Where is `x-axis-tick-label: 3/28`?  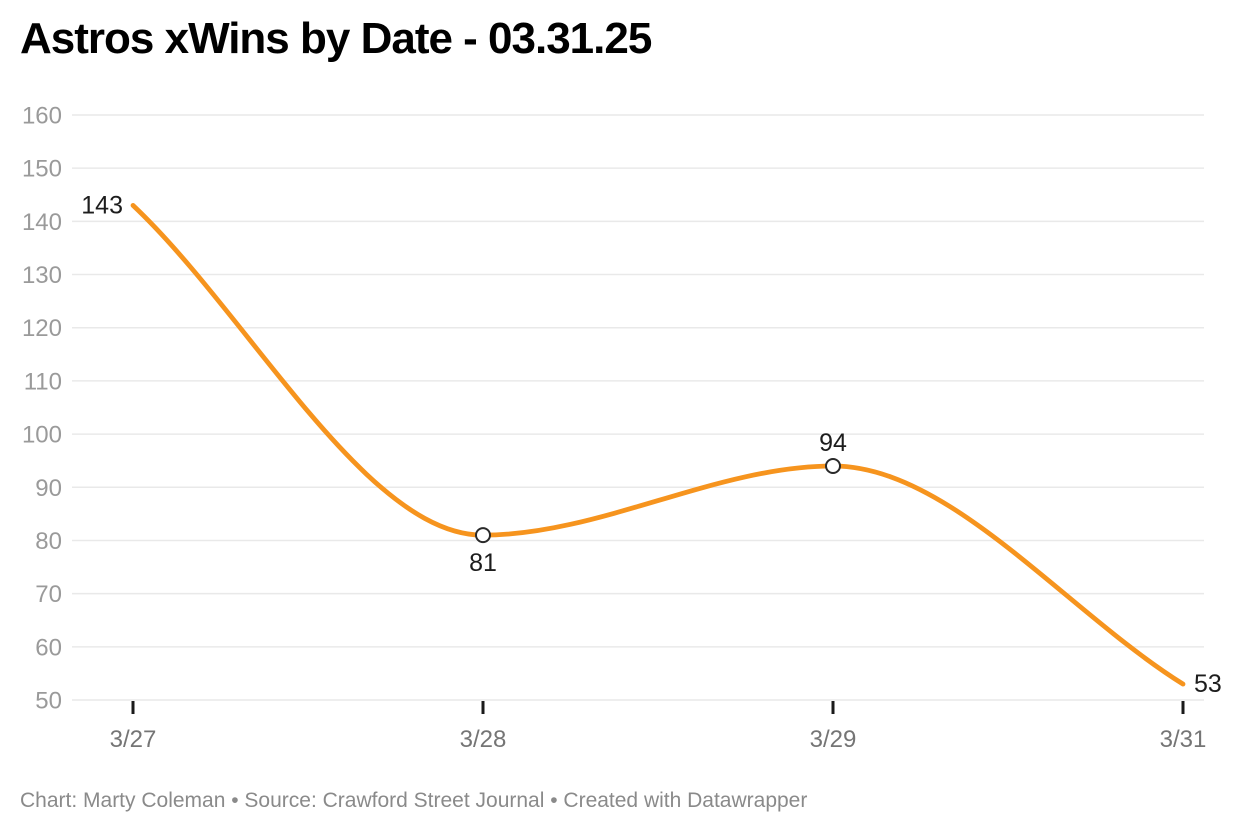
x-axis-tick-label: 3/28 is located at coordinates (483, 739).